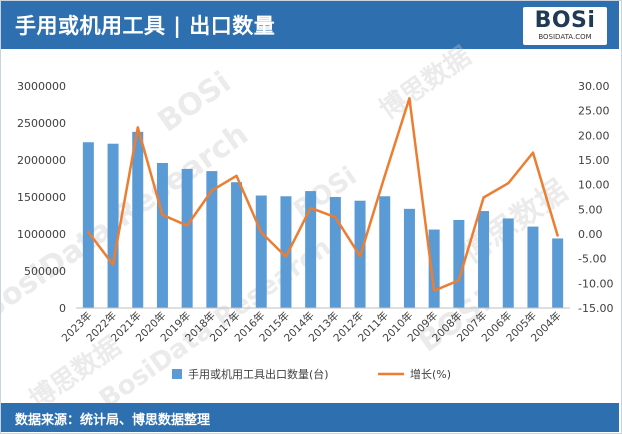 Image resolution: width=622 pixels, height=434 pixels. I want to click on y-left-tick-label: 3000000, so click(41, 86).